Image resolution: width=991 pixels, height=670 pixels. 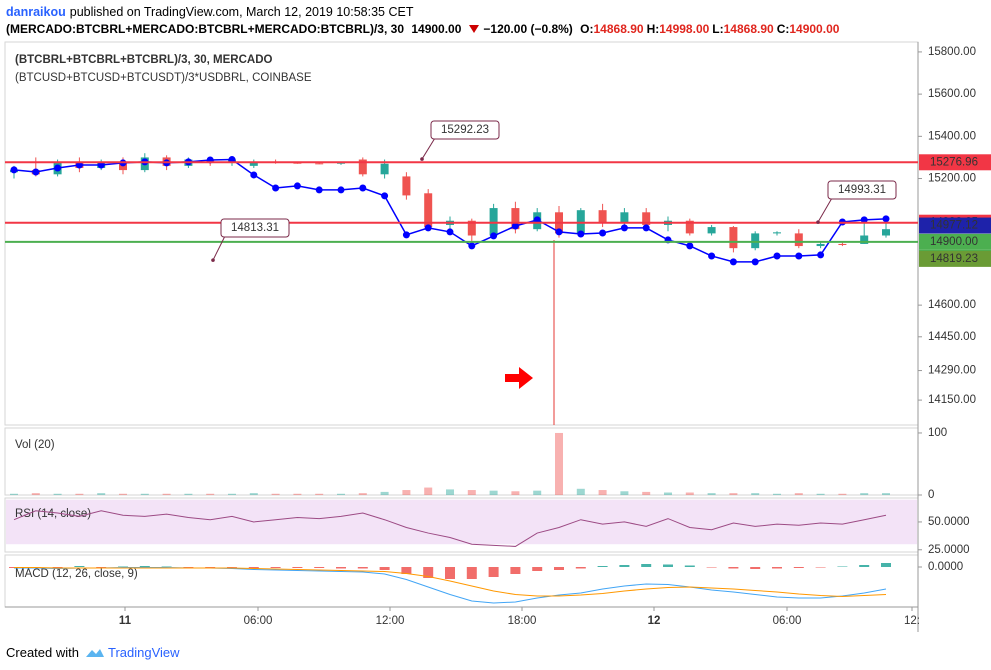 What do you see at coordinates (945, 567) in the screenshot?
I see `y-tick-label: 0.0000` at bounding box center [945, 567].